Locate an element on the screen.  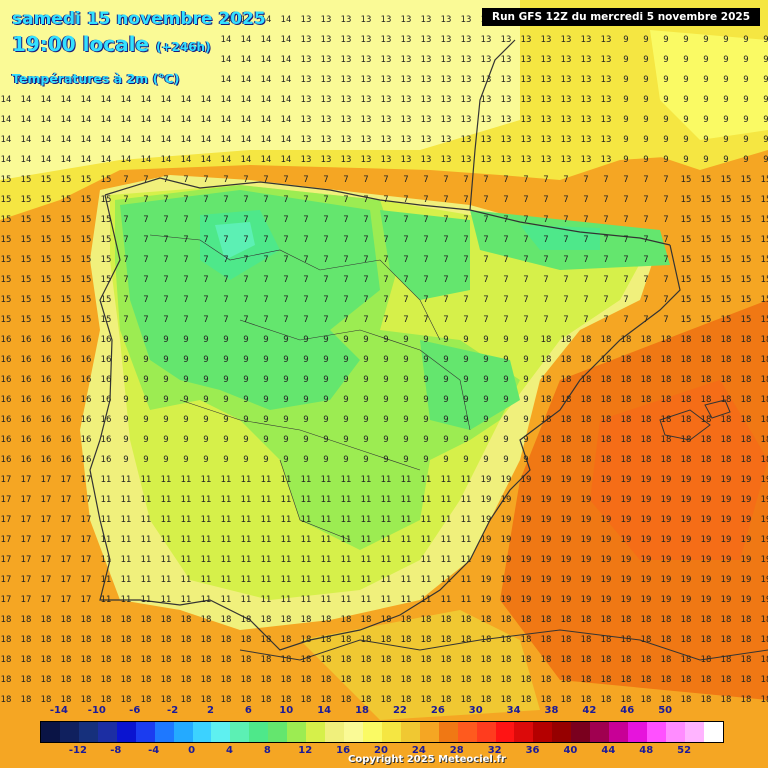
legend-label-bottom: 44 is located at coordinates (608, 750).